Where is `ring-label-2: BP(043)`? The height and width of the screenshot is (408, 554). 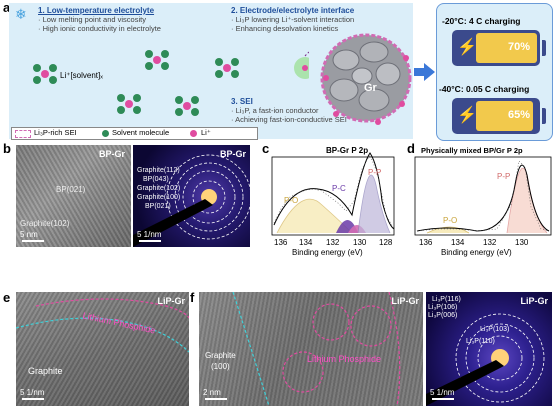
ring-label-2: BP(043) is located at coordinates (156, 179).